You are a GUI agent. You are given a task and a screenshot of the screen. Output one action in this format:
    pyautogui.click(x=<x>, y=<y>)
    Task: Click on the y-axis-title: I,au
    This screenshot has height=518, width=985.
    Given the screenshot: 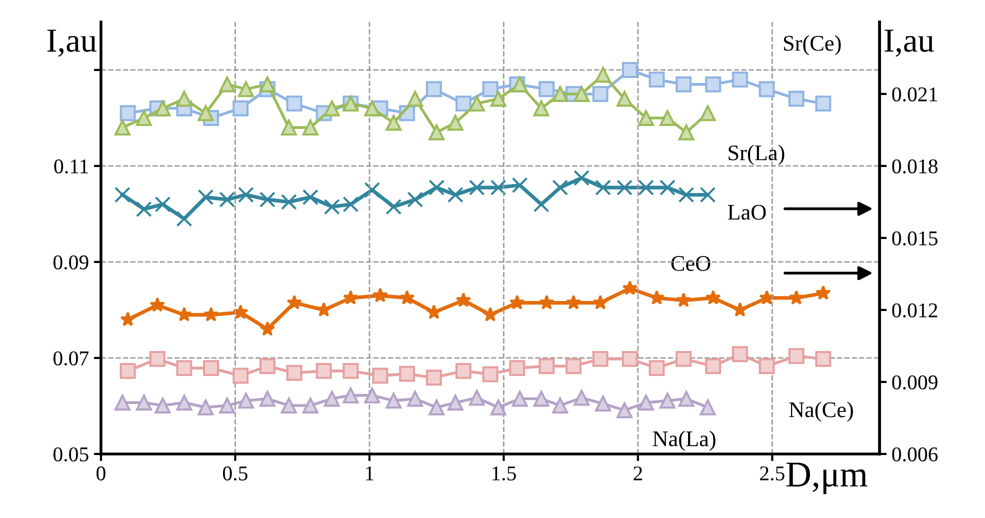 What is the action you would take?
    pyautogui.click(x=71, y=43)
    